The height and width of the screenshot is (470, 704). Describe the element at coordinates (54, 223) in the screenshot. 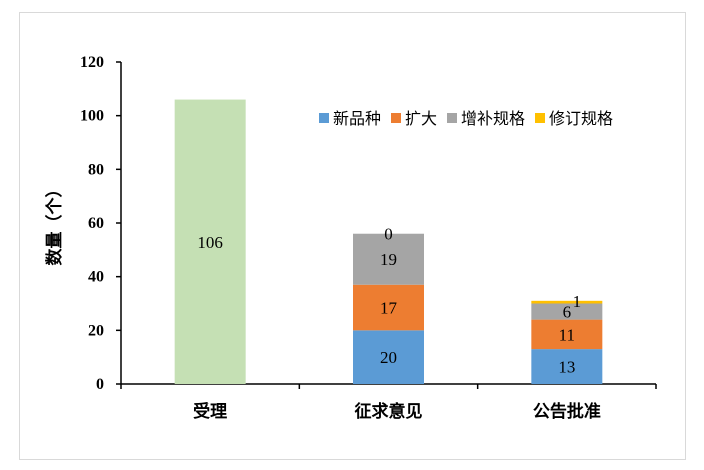

I see `y-axis-label: 数量（个）` at that location.